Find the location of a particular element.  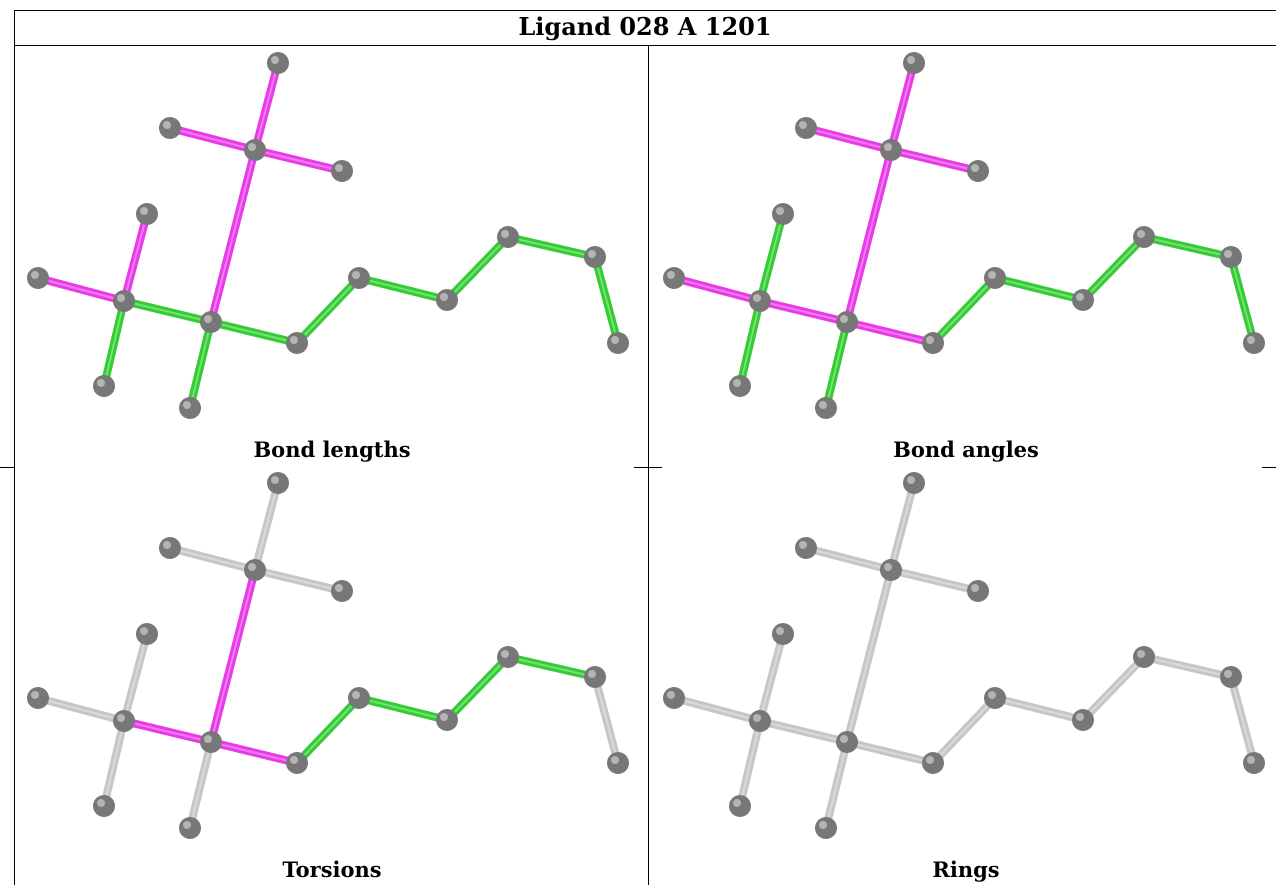

caption-rings: Rings is located at coordinates (966, 869).